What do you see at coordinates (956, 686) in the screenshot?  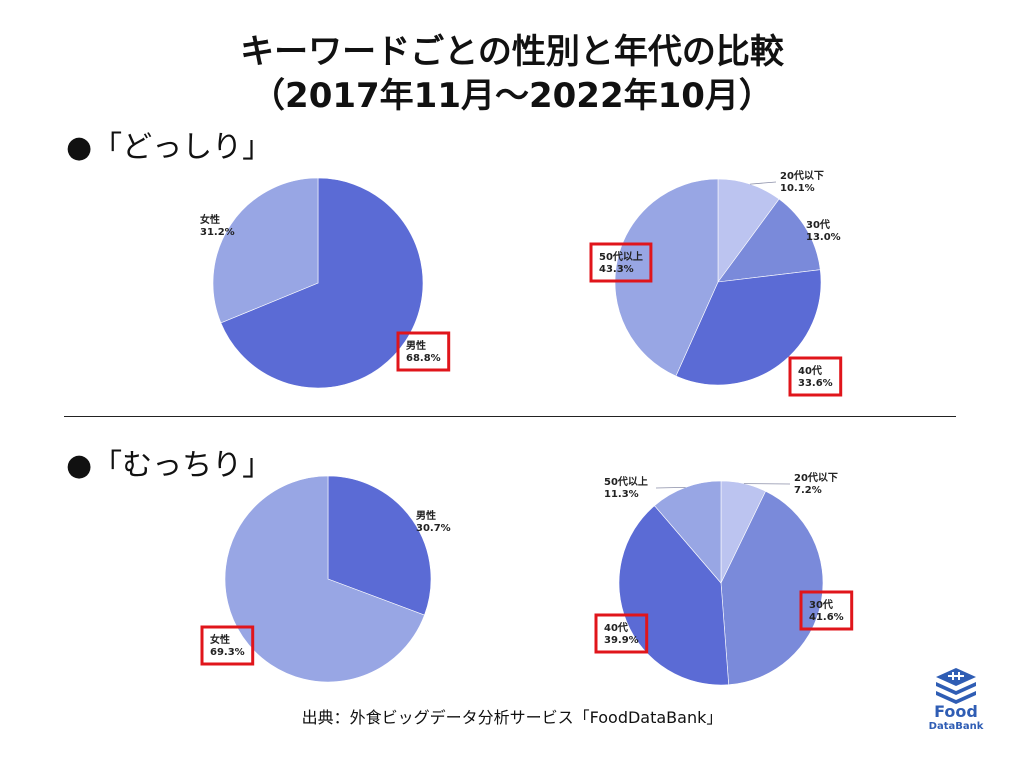 I see `database-stack-icon` at bounding box center [956, 686].